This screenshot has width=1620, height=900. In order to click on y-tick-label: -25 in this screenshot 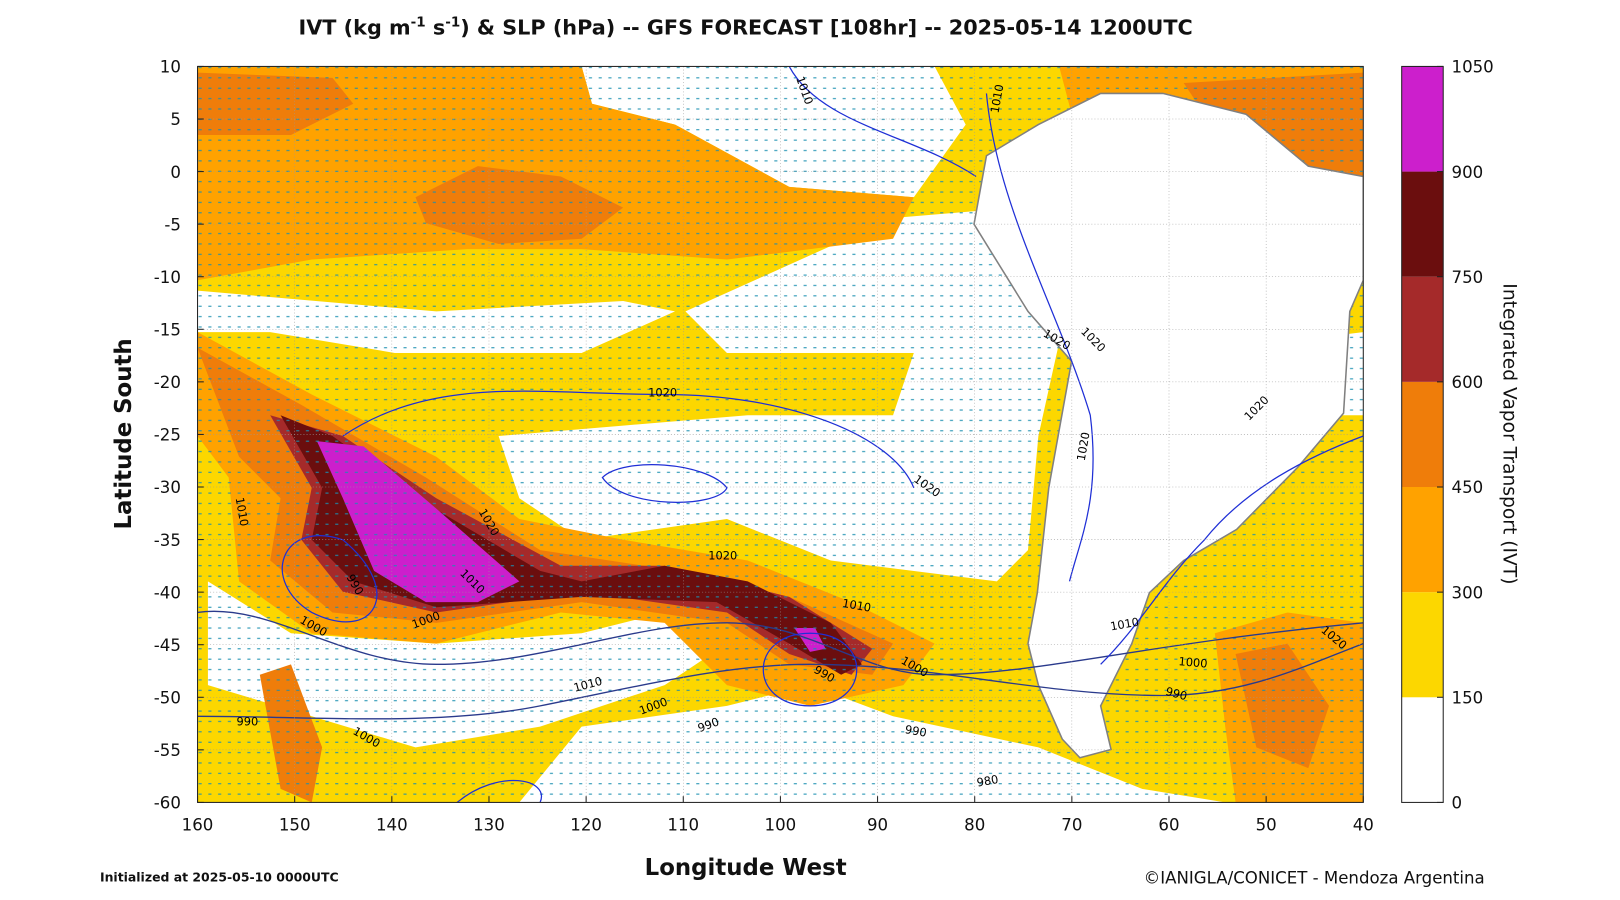, I will do `click(167, 435)`.